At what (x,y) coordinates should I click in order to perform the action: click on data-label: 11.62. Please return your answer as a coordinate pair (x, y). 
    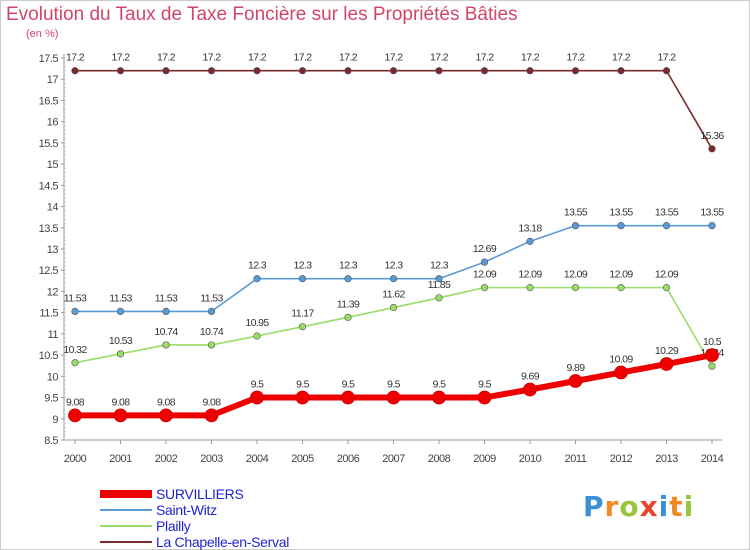
    Looking at the image, I should click on (393, 295).